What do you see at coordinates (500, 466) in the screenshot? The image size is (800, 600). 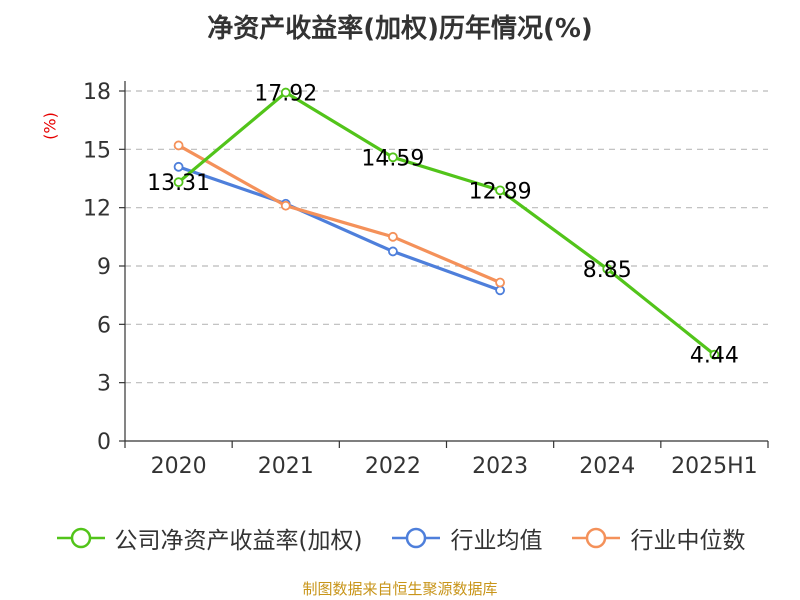 I see `x-tick-label: 2023` at bounding box center [500, 466].